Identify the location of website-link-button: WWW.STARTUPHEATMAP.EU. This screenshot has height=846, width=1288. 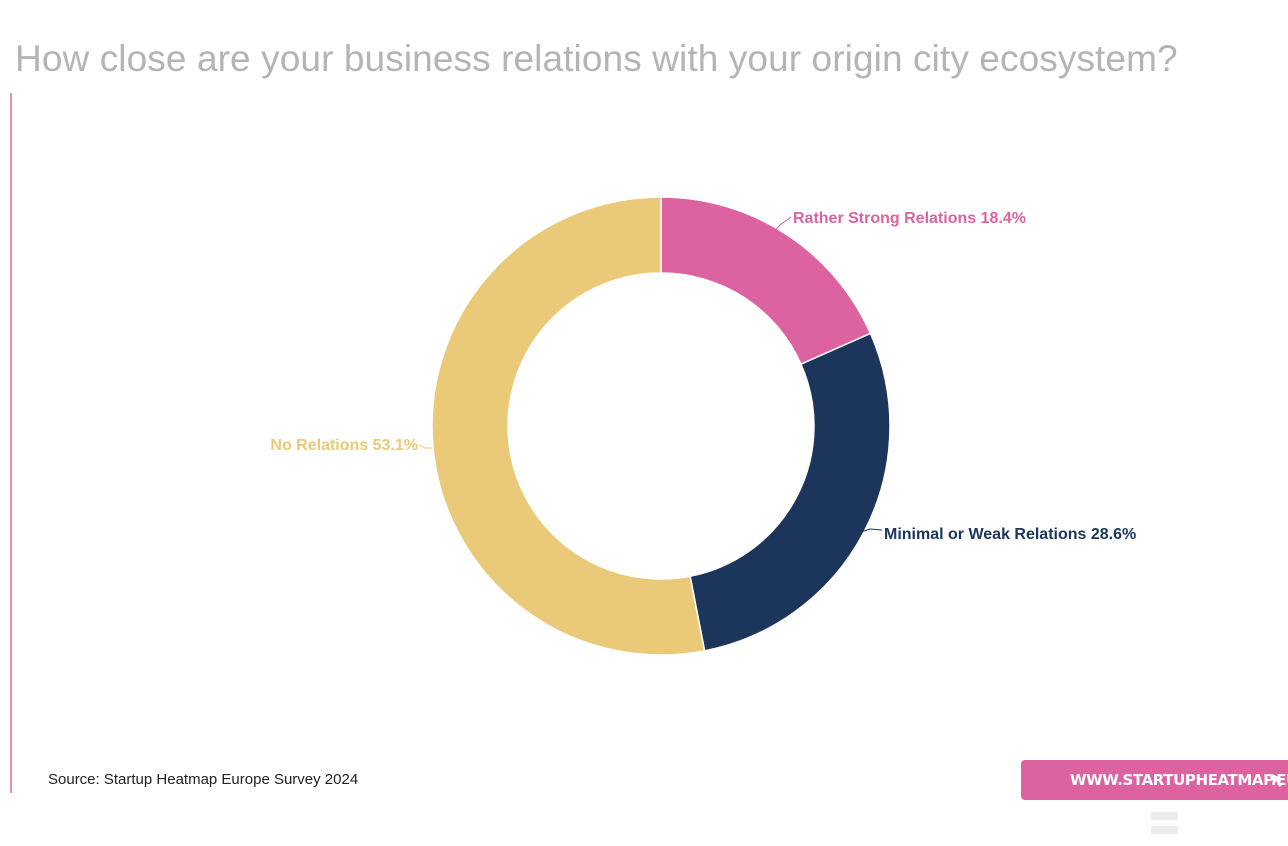
(1154, 780).